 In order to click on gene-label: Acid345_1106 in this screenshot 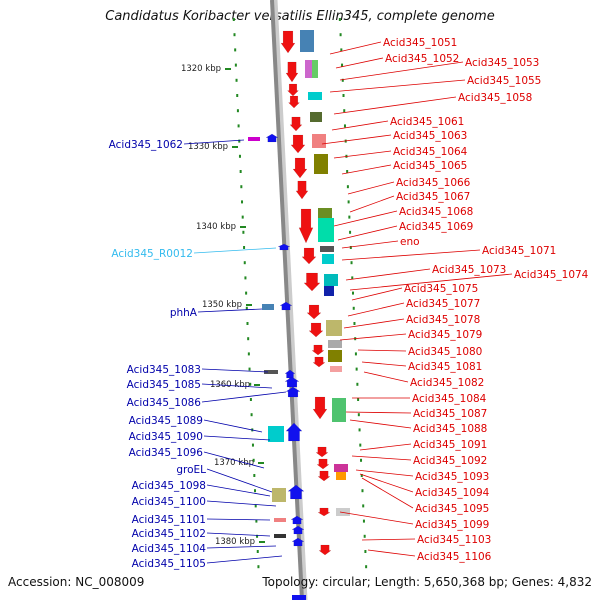, I will do `click(454, 557)`.